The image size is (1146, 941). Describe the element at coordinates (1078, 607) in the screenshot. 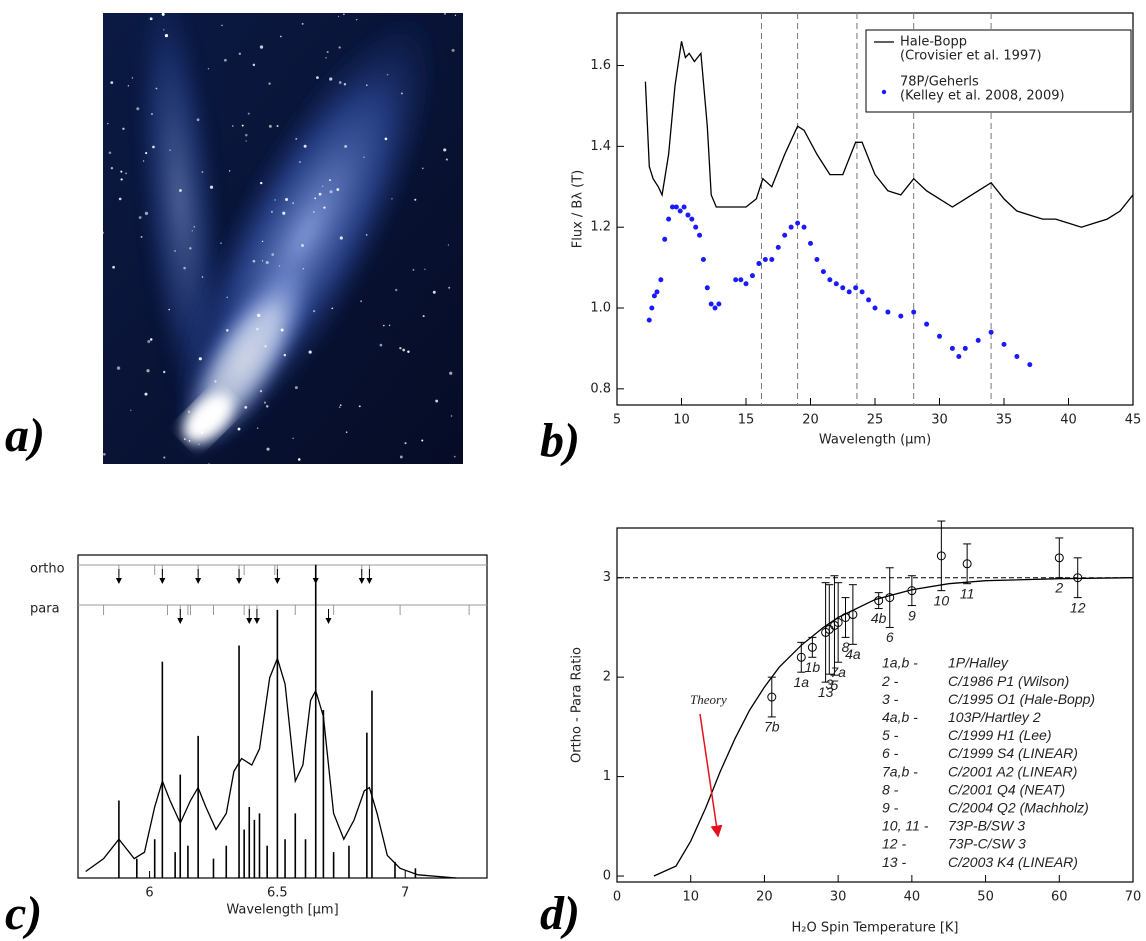

I see `point-label: 12` at that location.